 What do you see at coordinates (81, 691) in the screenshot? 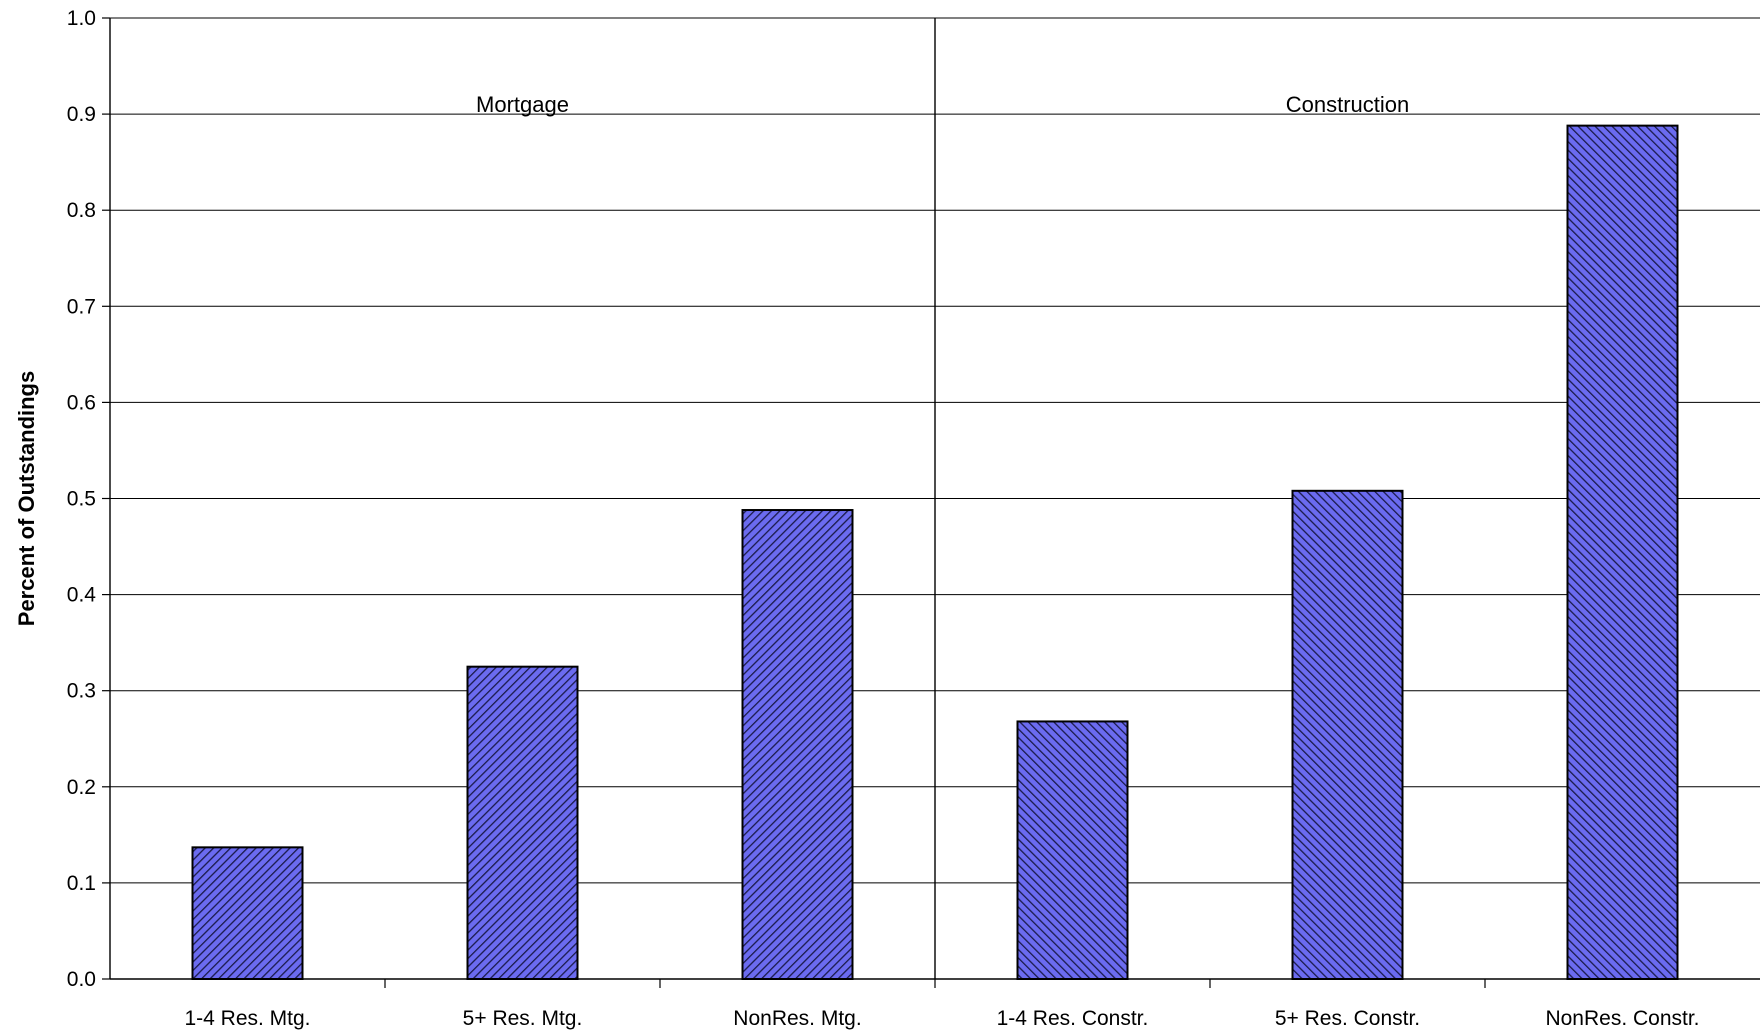
I see `y-tick-label: 0.3` at bounding box center [81, 691].